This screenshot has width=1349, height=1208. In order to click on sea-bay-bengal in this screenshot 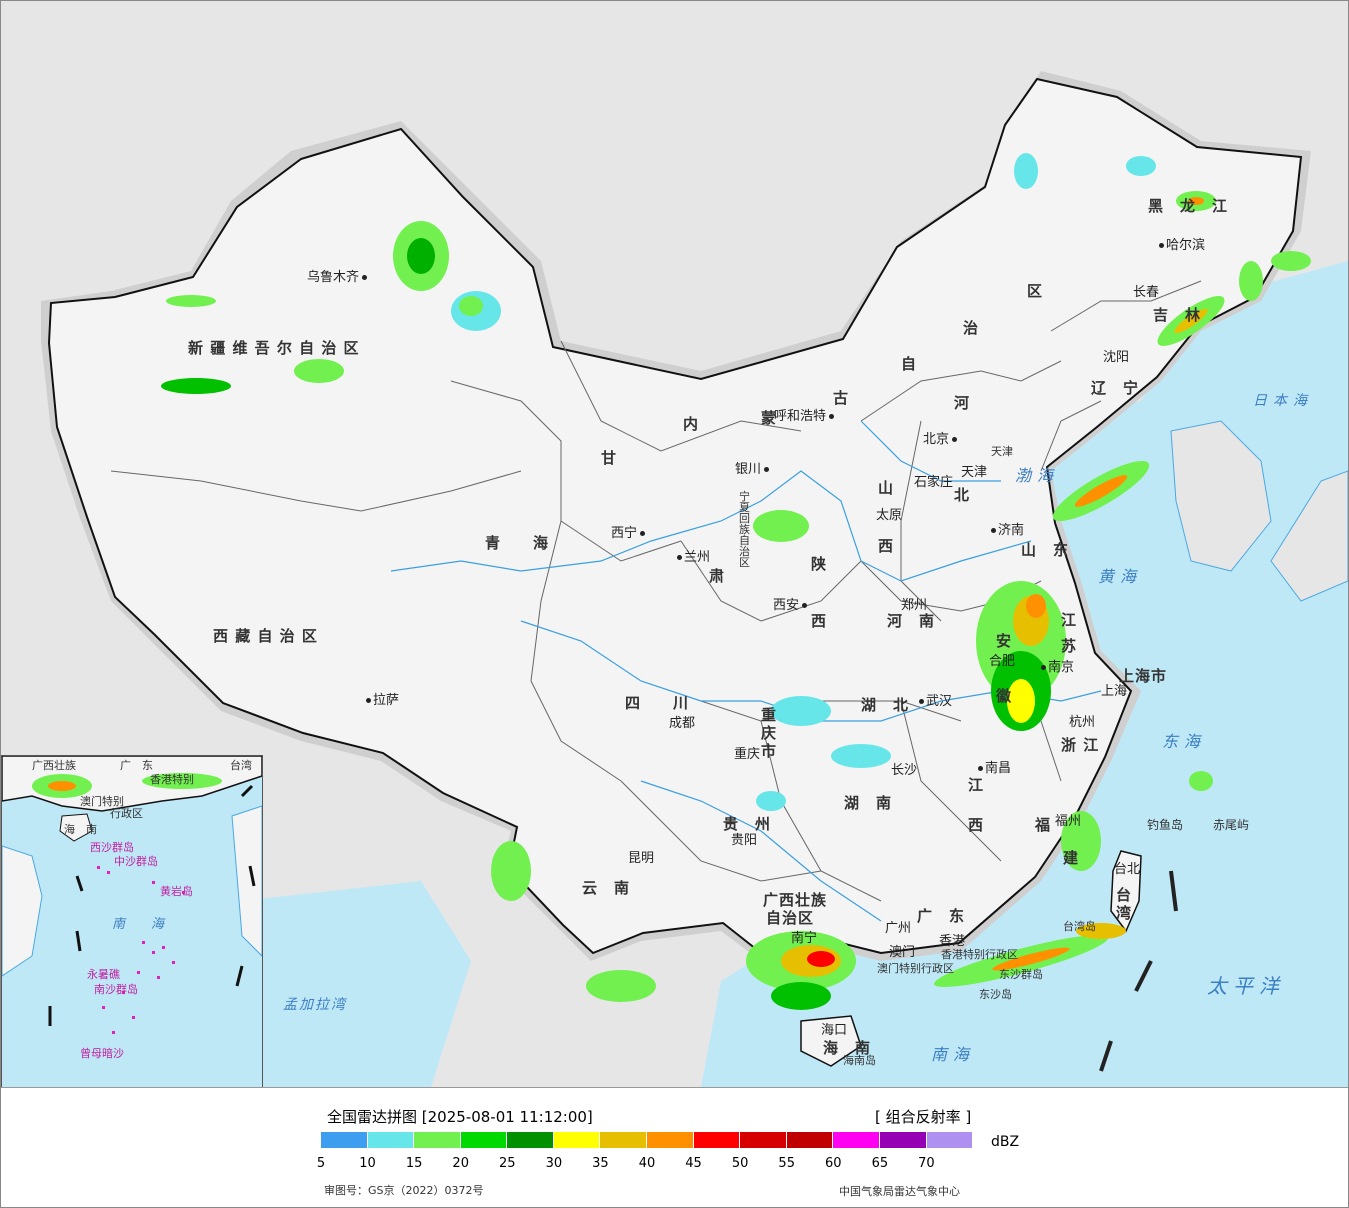, I will do `click(356, 984)`.